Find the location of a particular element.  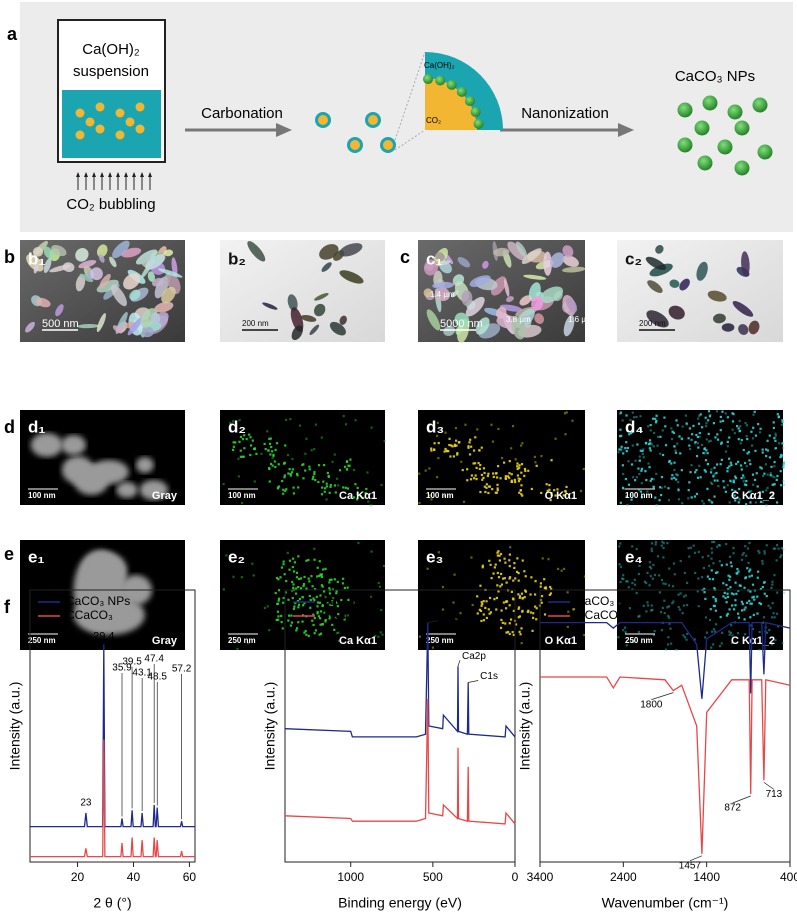

particle is located at coordinates (90, 122).